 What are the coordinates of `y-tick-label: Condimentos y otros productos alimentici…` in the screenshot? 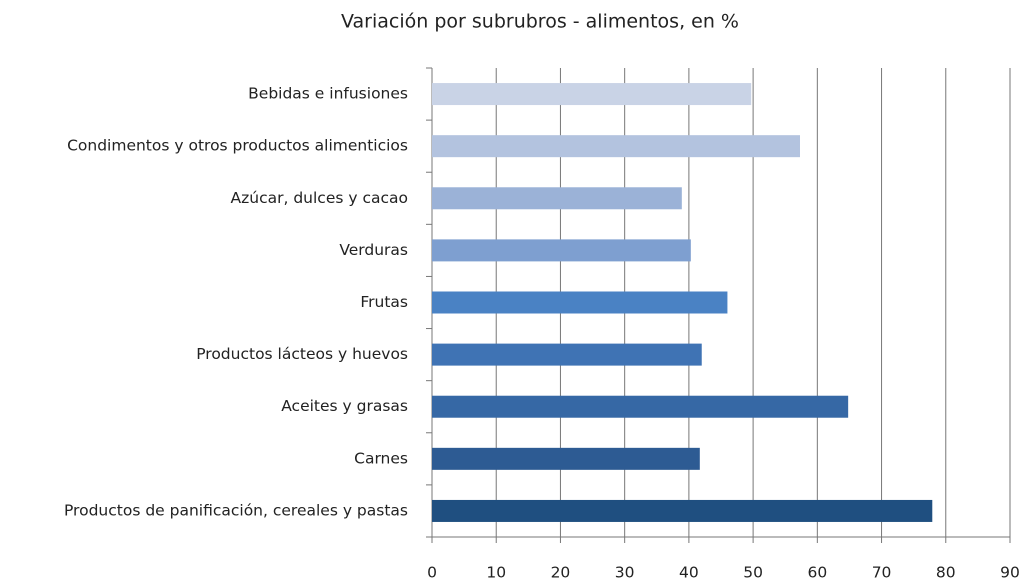 It's located at (237, 146).